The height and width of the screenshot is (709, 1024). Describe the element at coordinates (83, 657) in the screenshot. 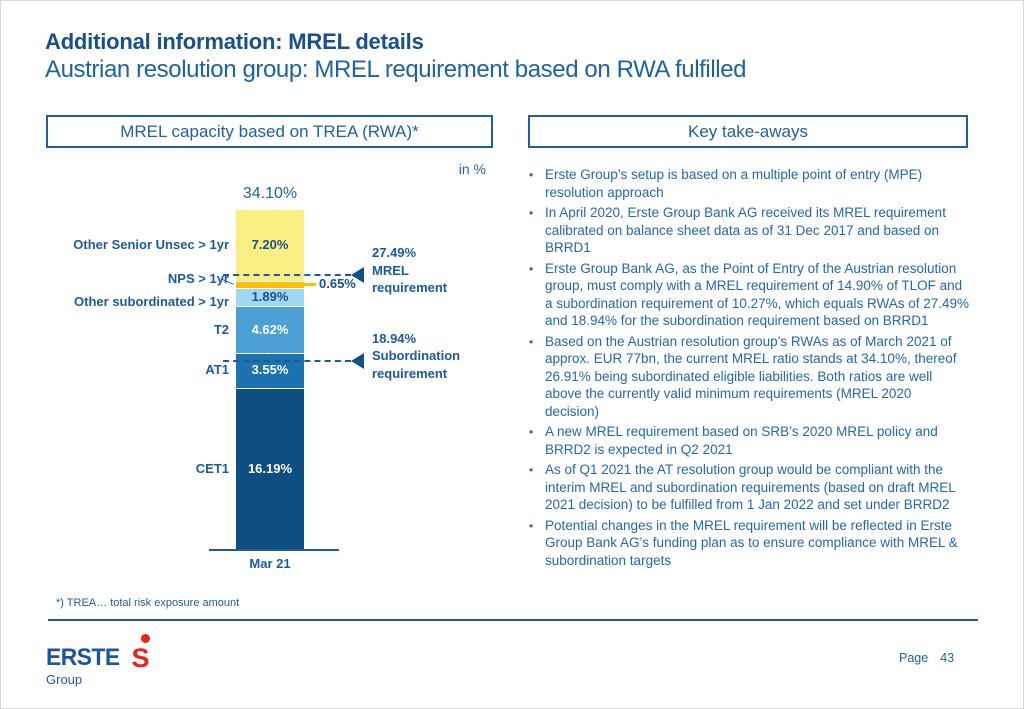

I see `logo-brand-text: ERSTE` at that location.